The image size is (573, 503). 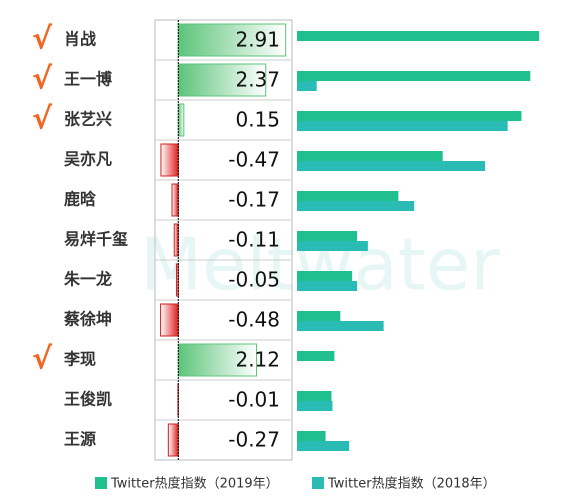 I want to click on difference-label: -0.11, so click(x=254, y=240).